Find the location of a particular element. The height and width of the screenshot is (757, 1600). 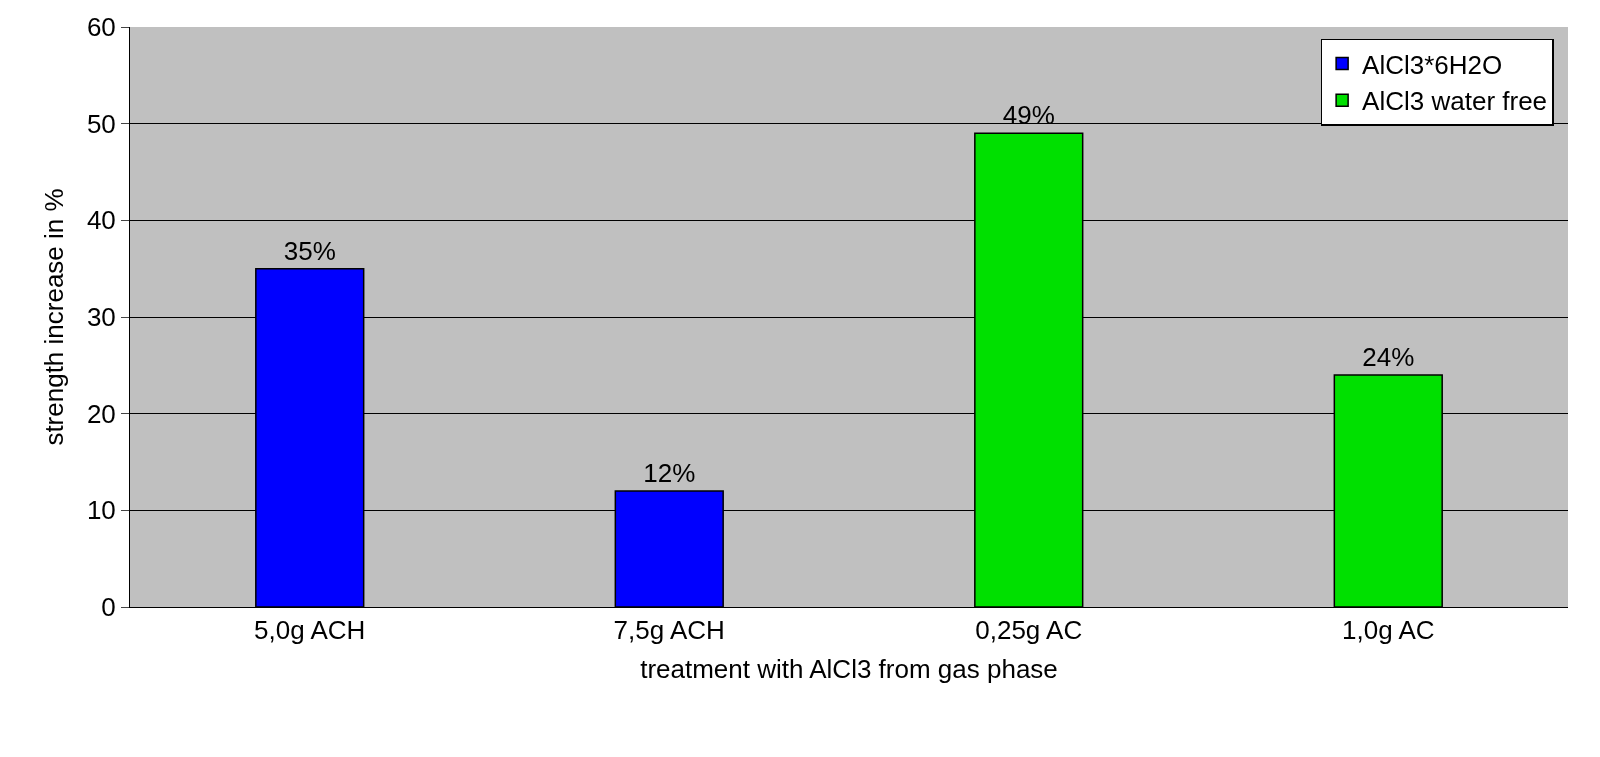

x-tick-label: 0,25g AC is located at coordinates (1029, 630).